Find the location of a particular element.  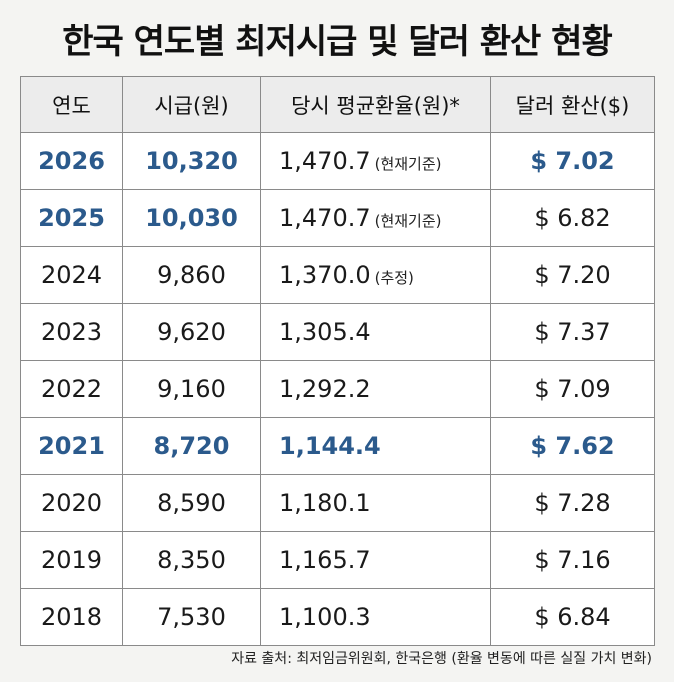

rate-cell: 1,370.0 (추정) is located at coordinates (375, 275).